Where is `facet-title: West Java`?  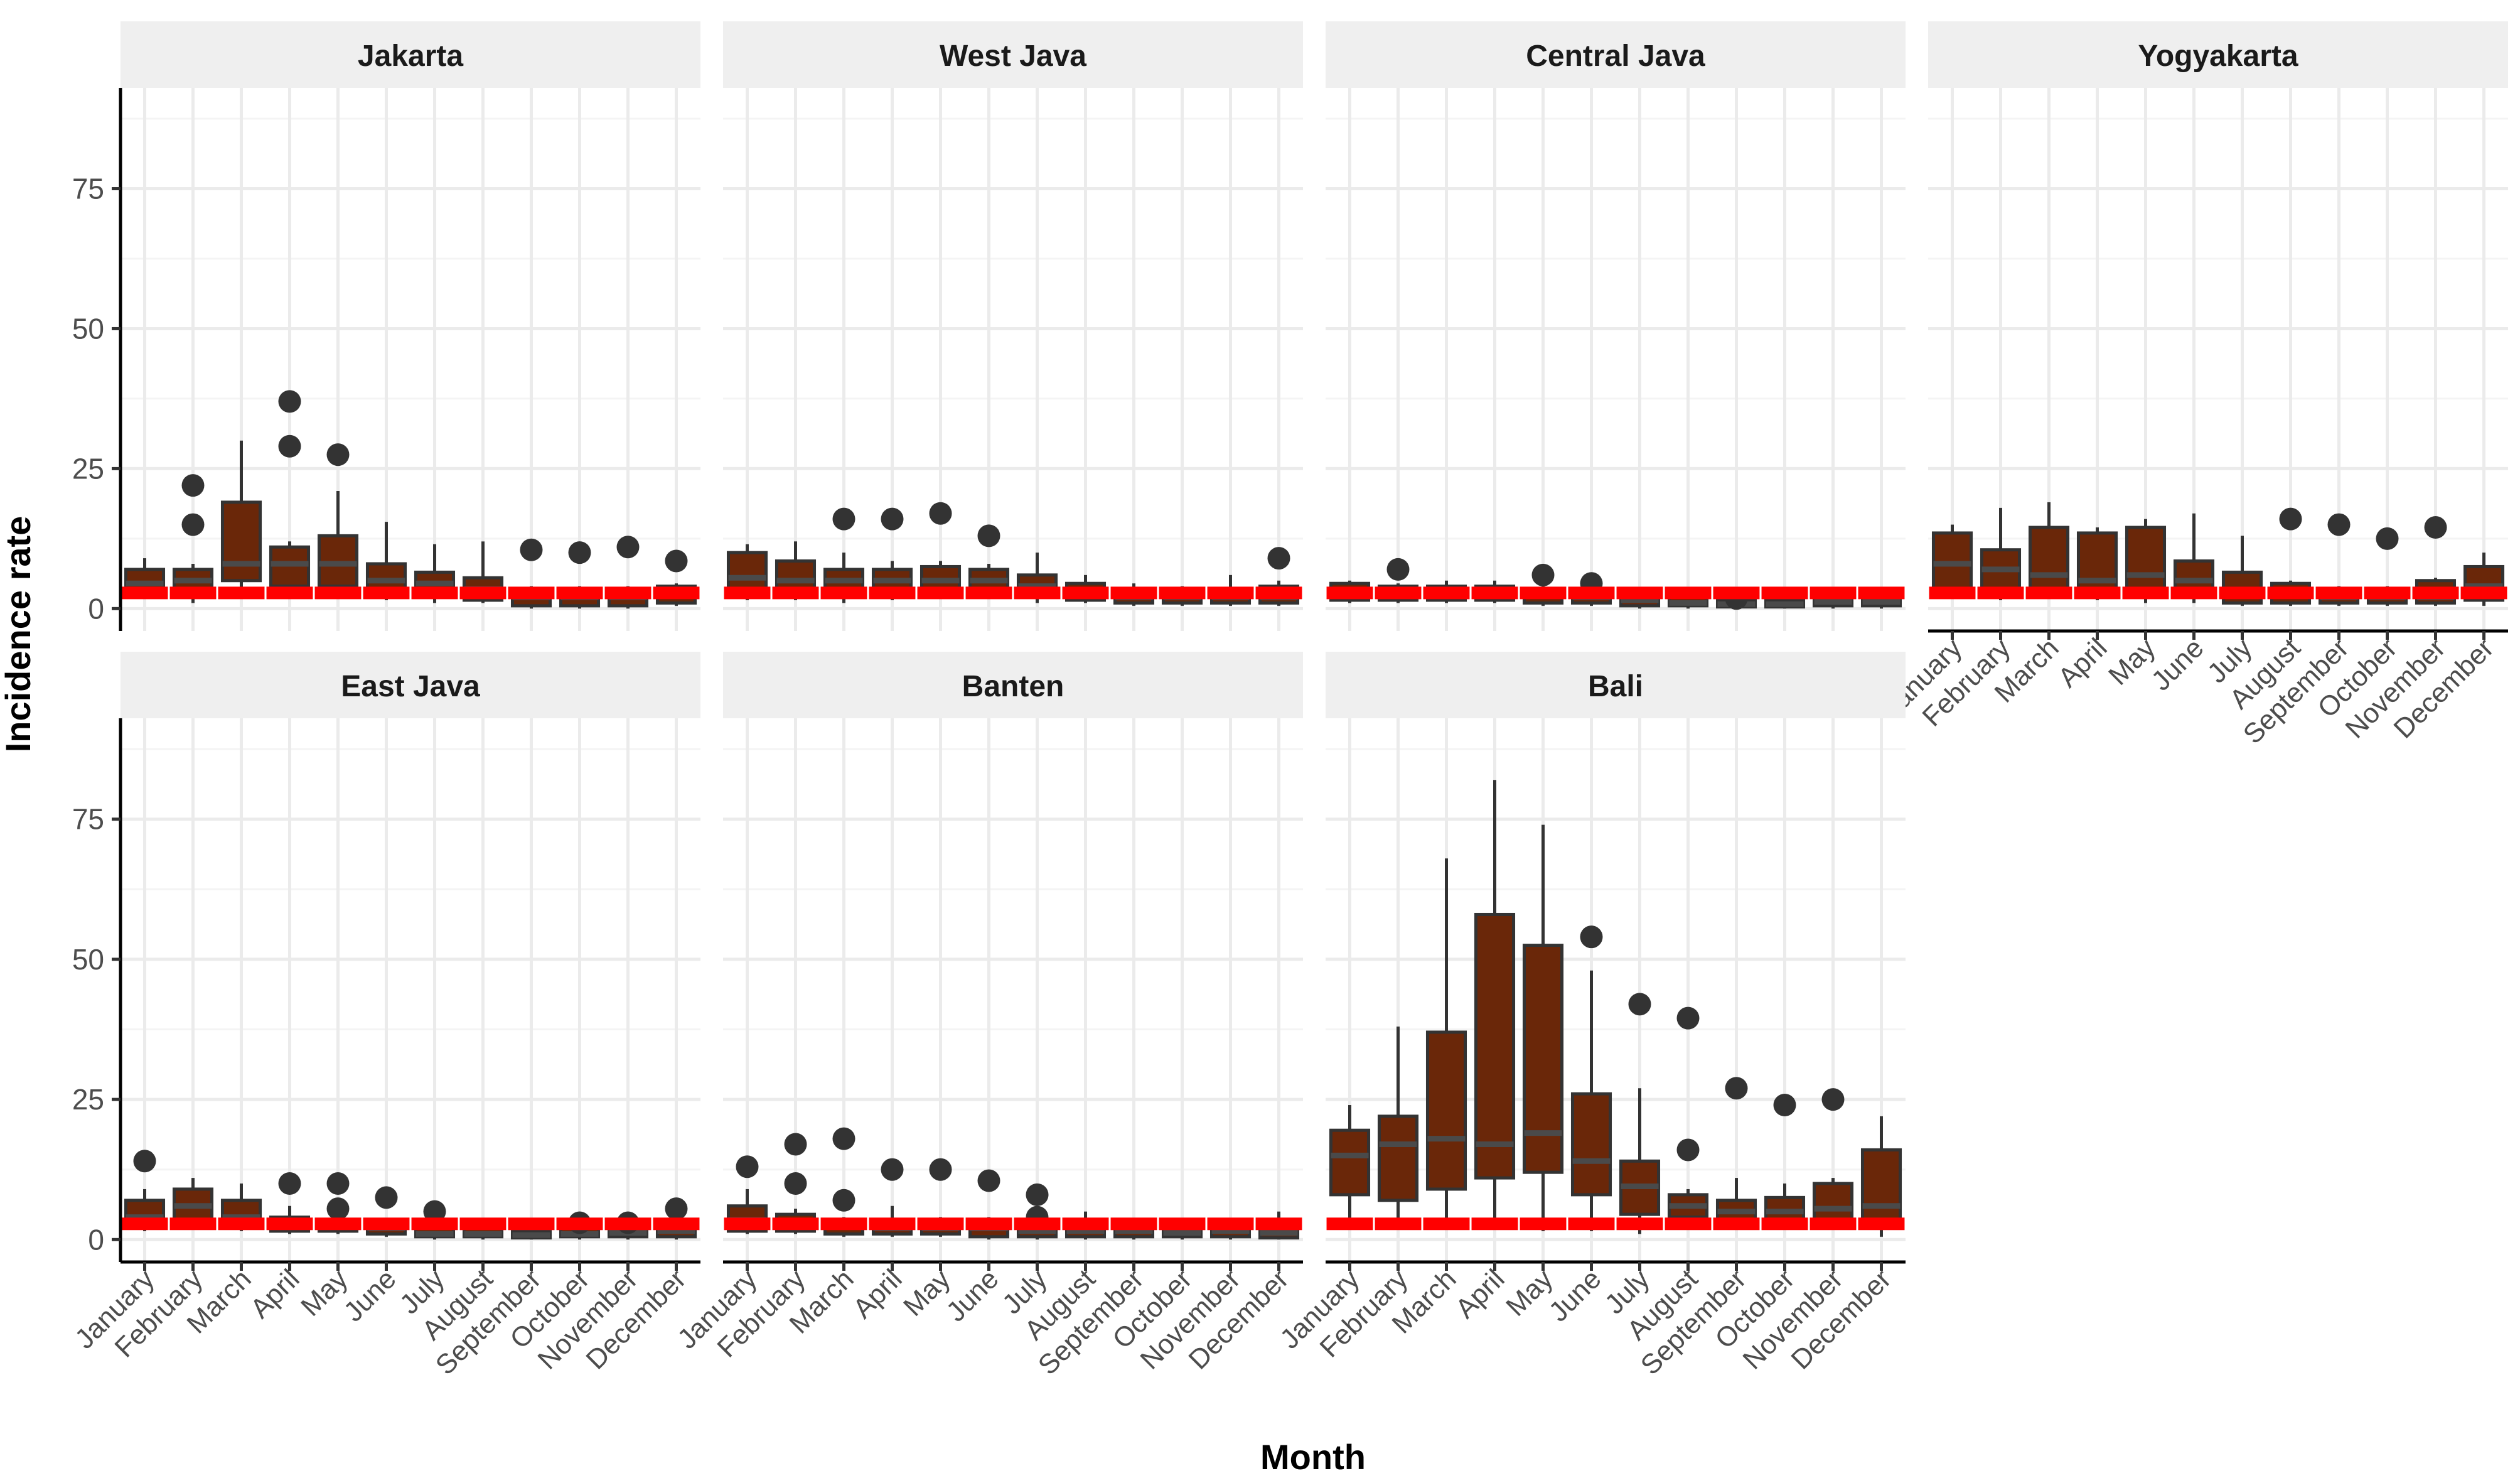 facet-title: West Java is located at coordinates (1013, 56).